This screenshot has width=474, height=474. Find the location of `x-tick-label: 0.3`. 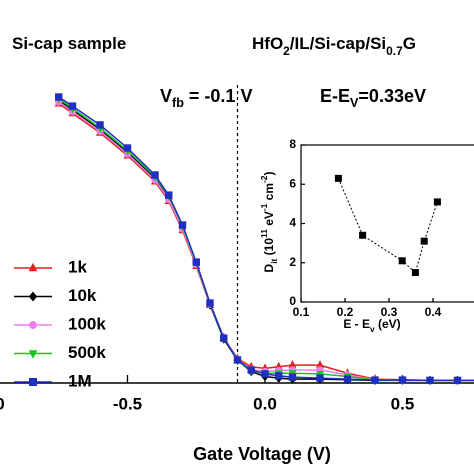

x-tick-label: 0.3 is located at coordinates (389, 312).